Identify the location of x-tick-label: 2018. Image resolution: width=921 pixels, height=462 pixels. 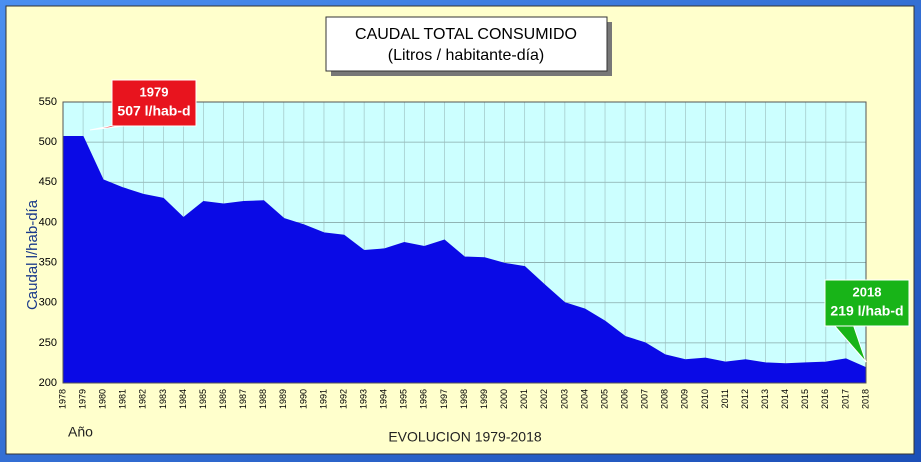
(865, 399).